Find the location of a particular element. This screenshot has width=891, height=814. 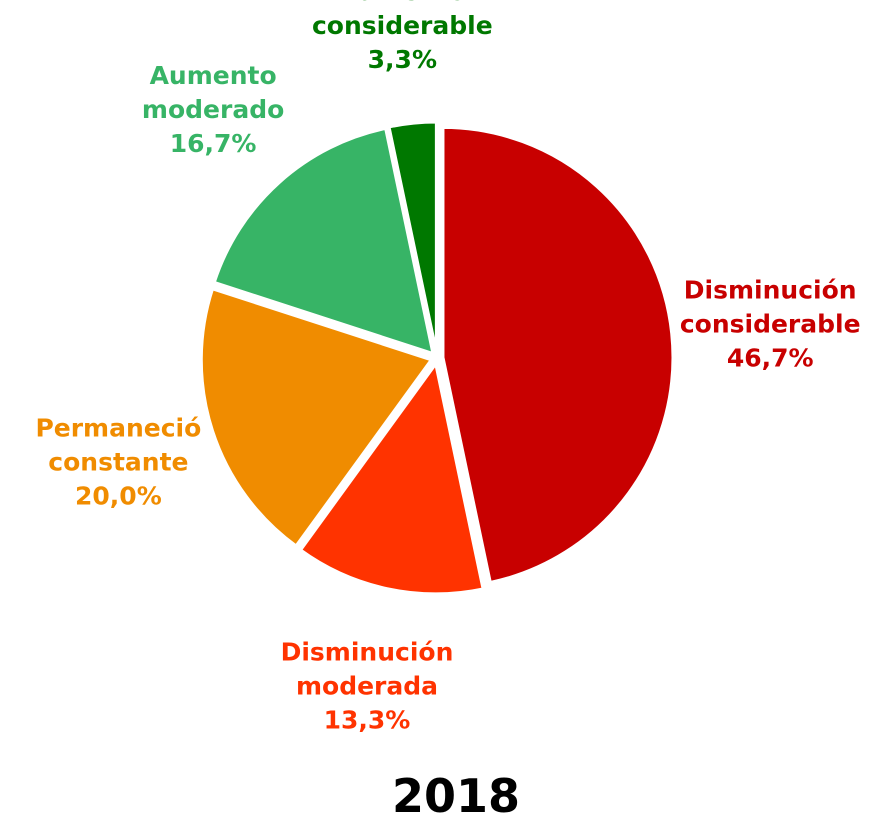

value-label: 46,7% is located at coordinates (770, 357).